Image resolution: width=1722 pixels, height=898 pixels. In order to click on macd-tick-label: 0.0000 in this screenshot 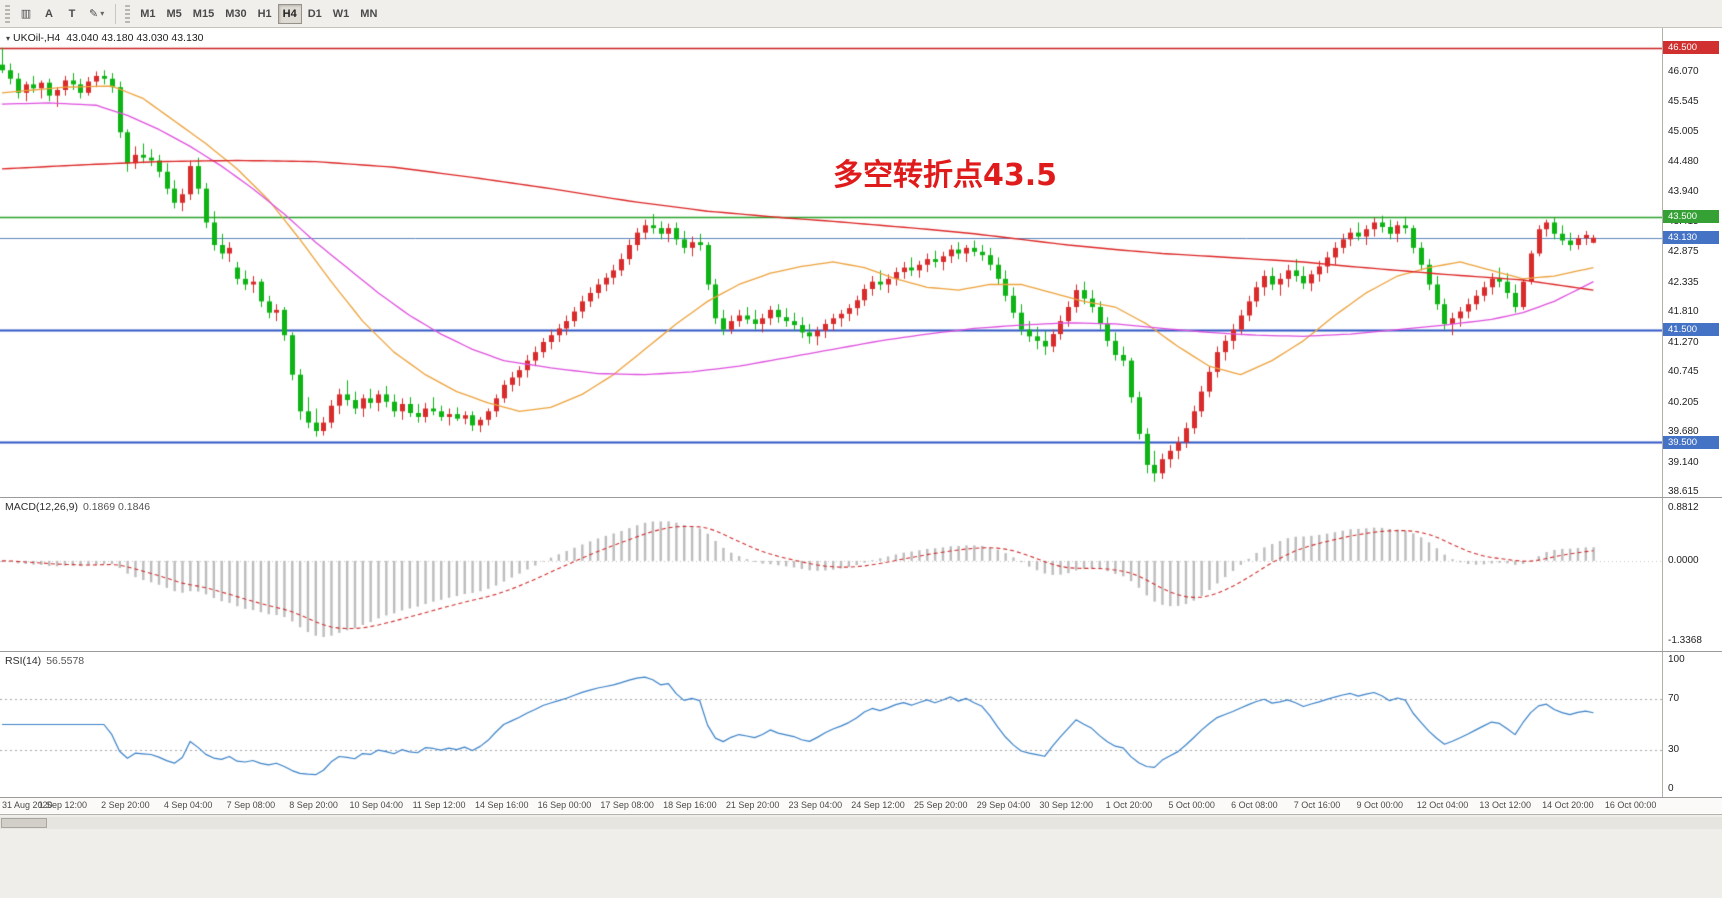, I will do `click(1683, 560)`.